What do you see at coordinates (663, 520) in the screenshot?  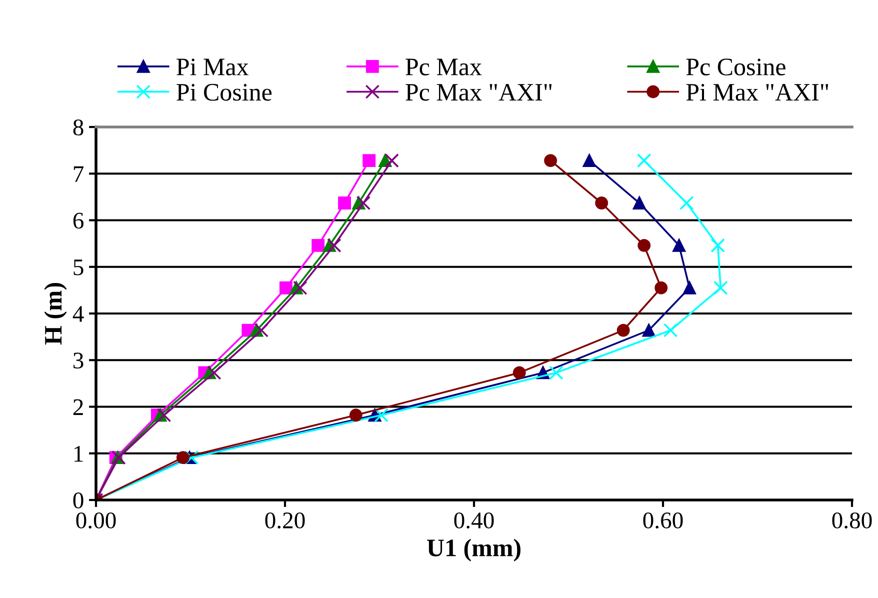 I see `x-tick-label: 0.60` at bounding box center [663, 520].